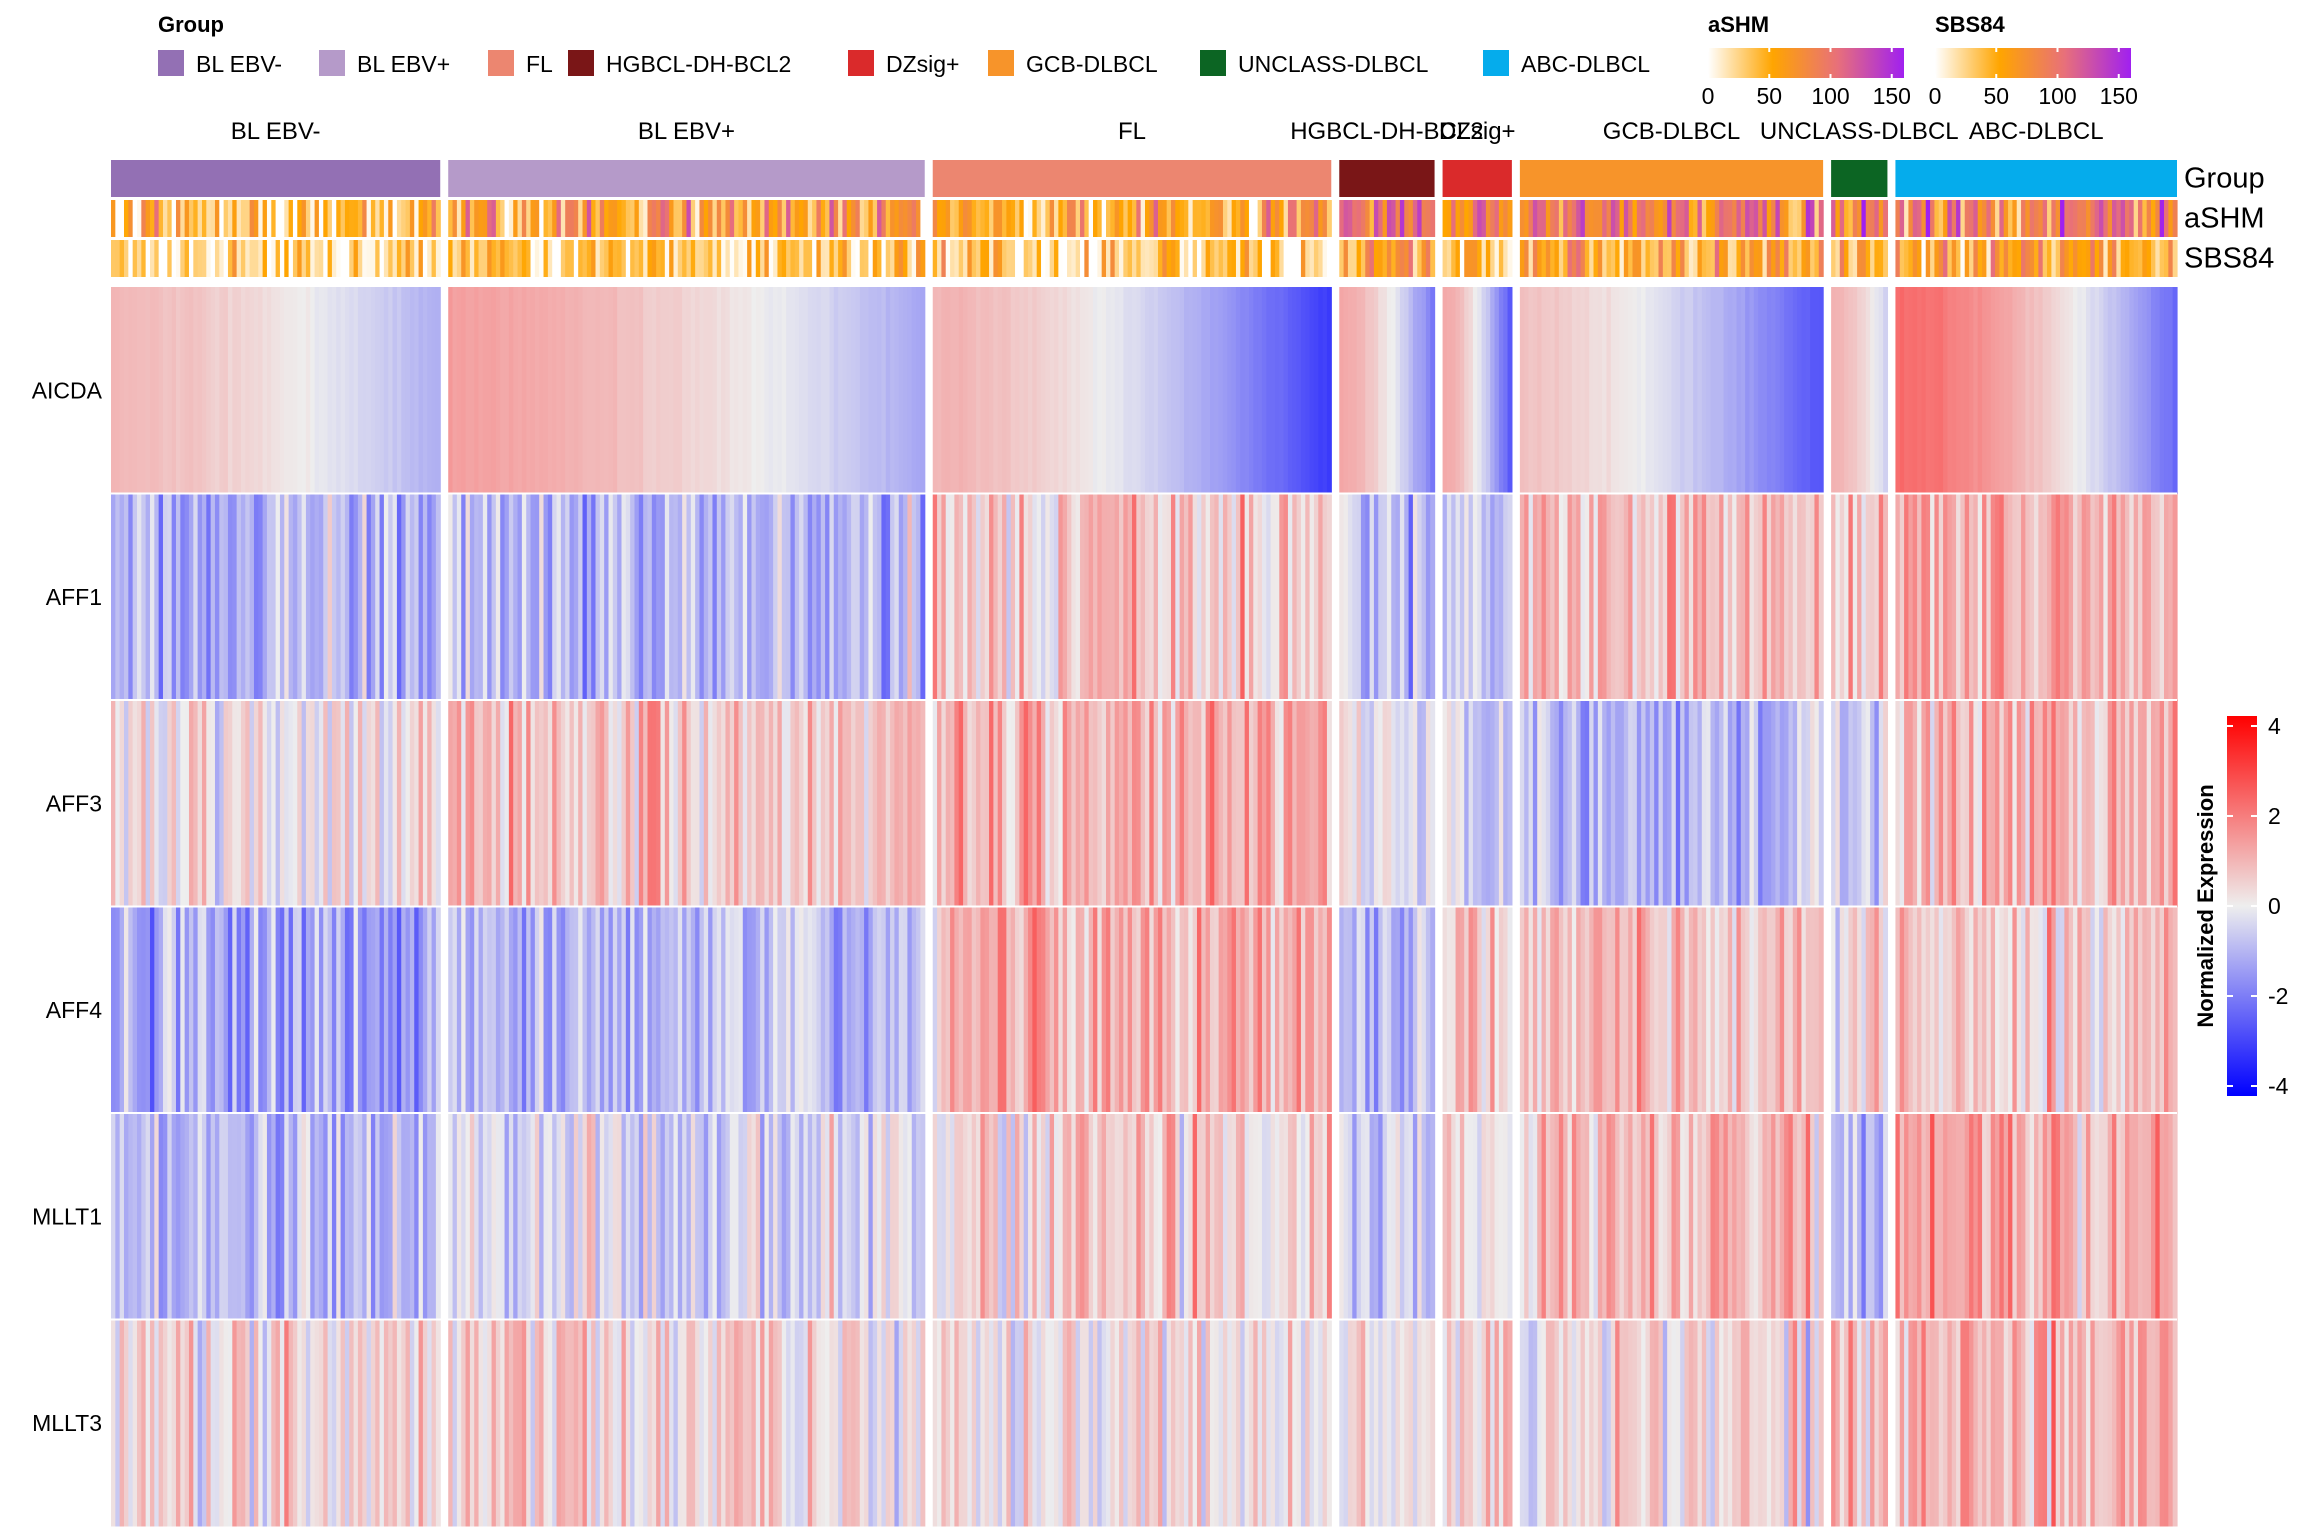  Describe the element at coordinates (384, 63) in the screenshot. I see `legend-entry: BL EBV+` at that location.